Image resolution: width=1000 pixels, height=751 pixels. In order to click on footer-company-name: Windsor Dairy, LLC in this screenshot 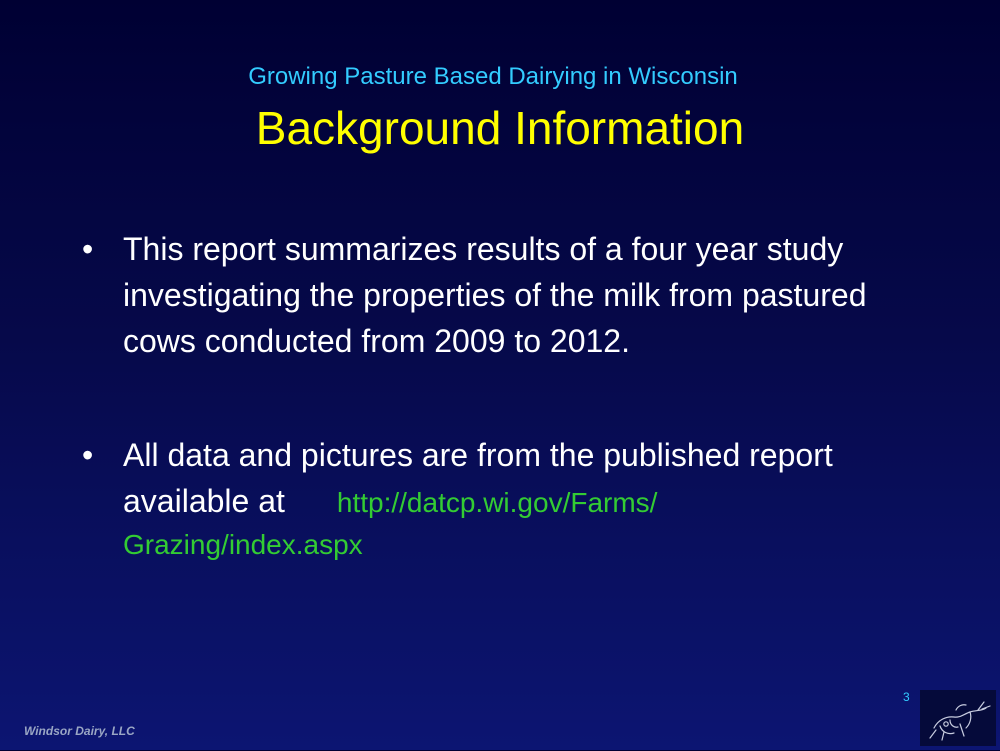, I will do `click(79, 731)`.